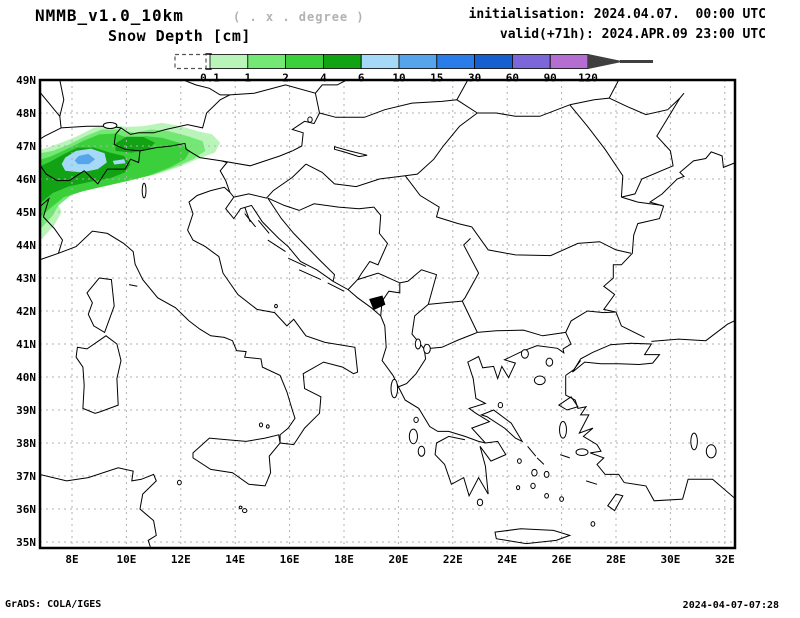  What do you see at coordinates (26, 410) in the screenshot?
I see `lat-tick-label: 39N` at bounding box center [26, 410].